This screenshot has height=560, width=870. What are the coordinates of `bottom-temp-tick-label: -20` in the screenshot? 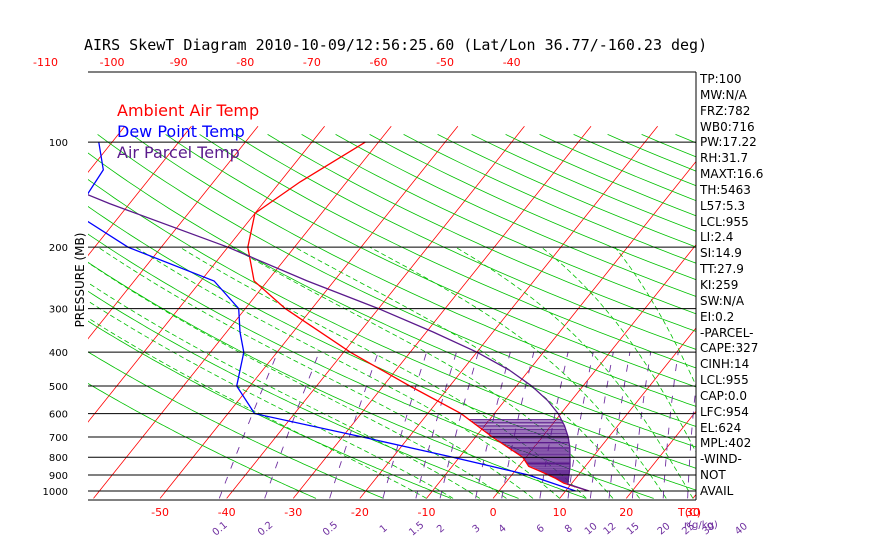 It's located at (360, 512).